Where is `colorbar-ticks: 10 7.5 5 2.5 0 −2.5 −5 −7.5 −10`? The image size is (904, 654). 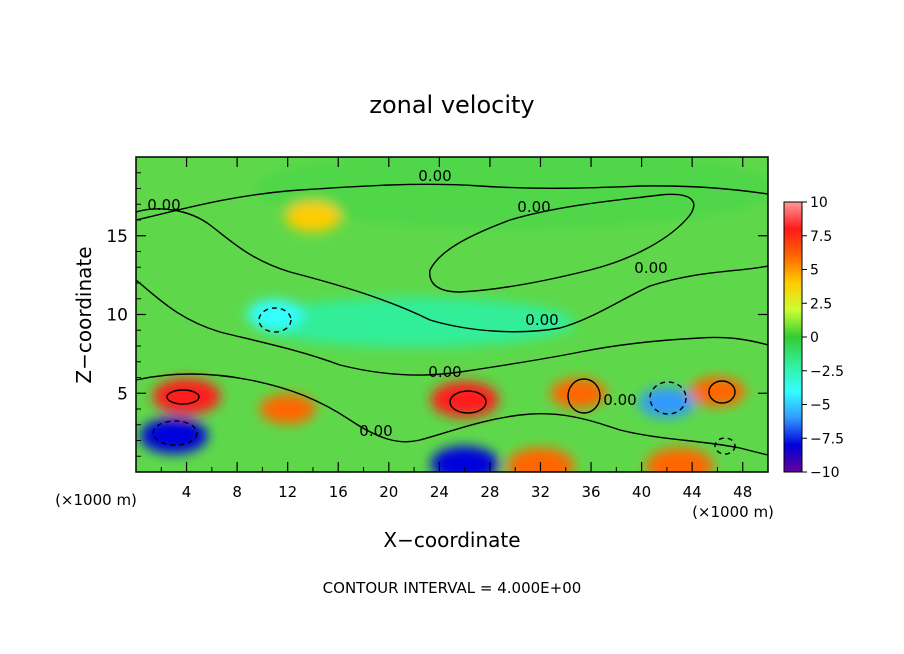 colorbar-ticks: 10 7.5 5 2.5 0 −2.5 −5 −7.5 −10 is located at coordinates (823, 338).